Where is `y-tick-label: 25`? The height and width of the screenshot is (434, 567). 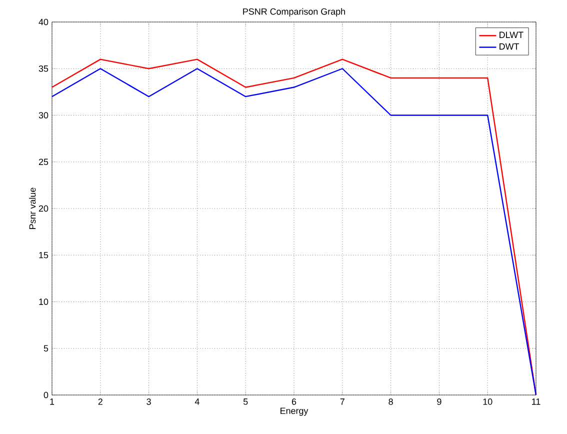
y-tick-label: 25 is located at coordinates (43, 162).